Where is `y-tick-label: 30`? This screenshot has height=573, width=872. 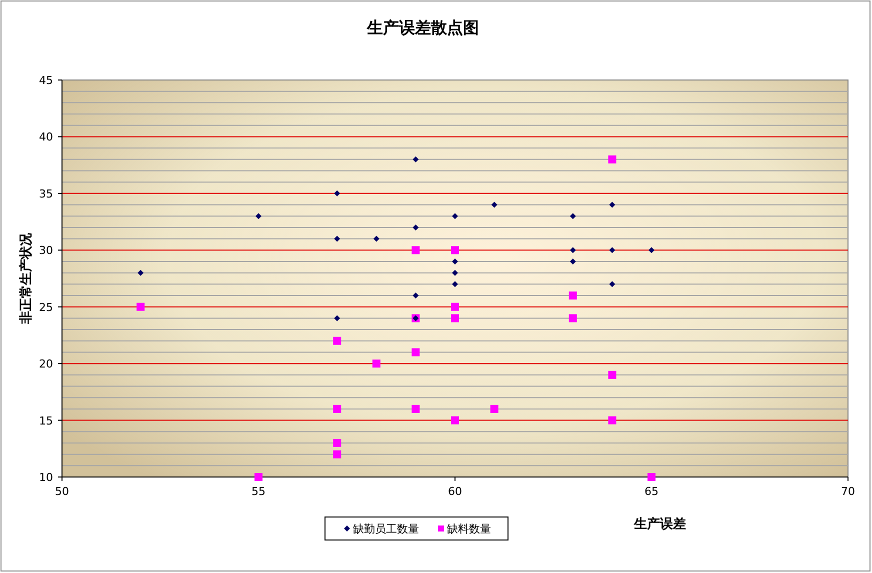
y-tick-label: 30 is located at coordinates (46, 251).